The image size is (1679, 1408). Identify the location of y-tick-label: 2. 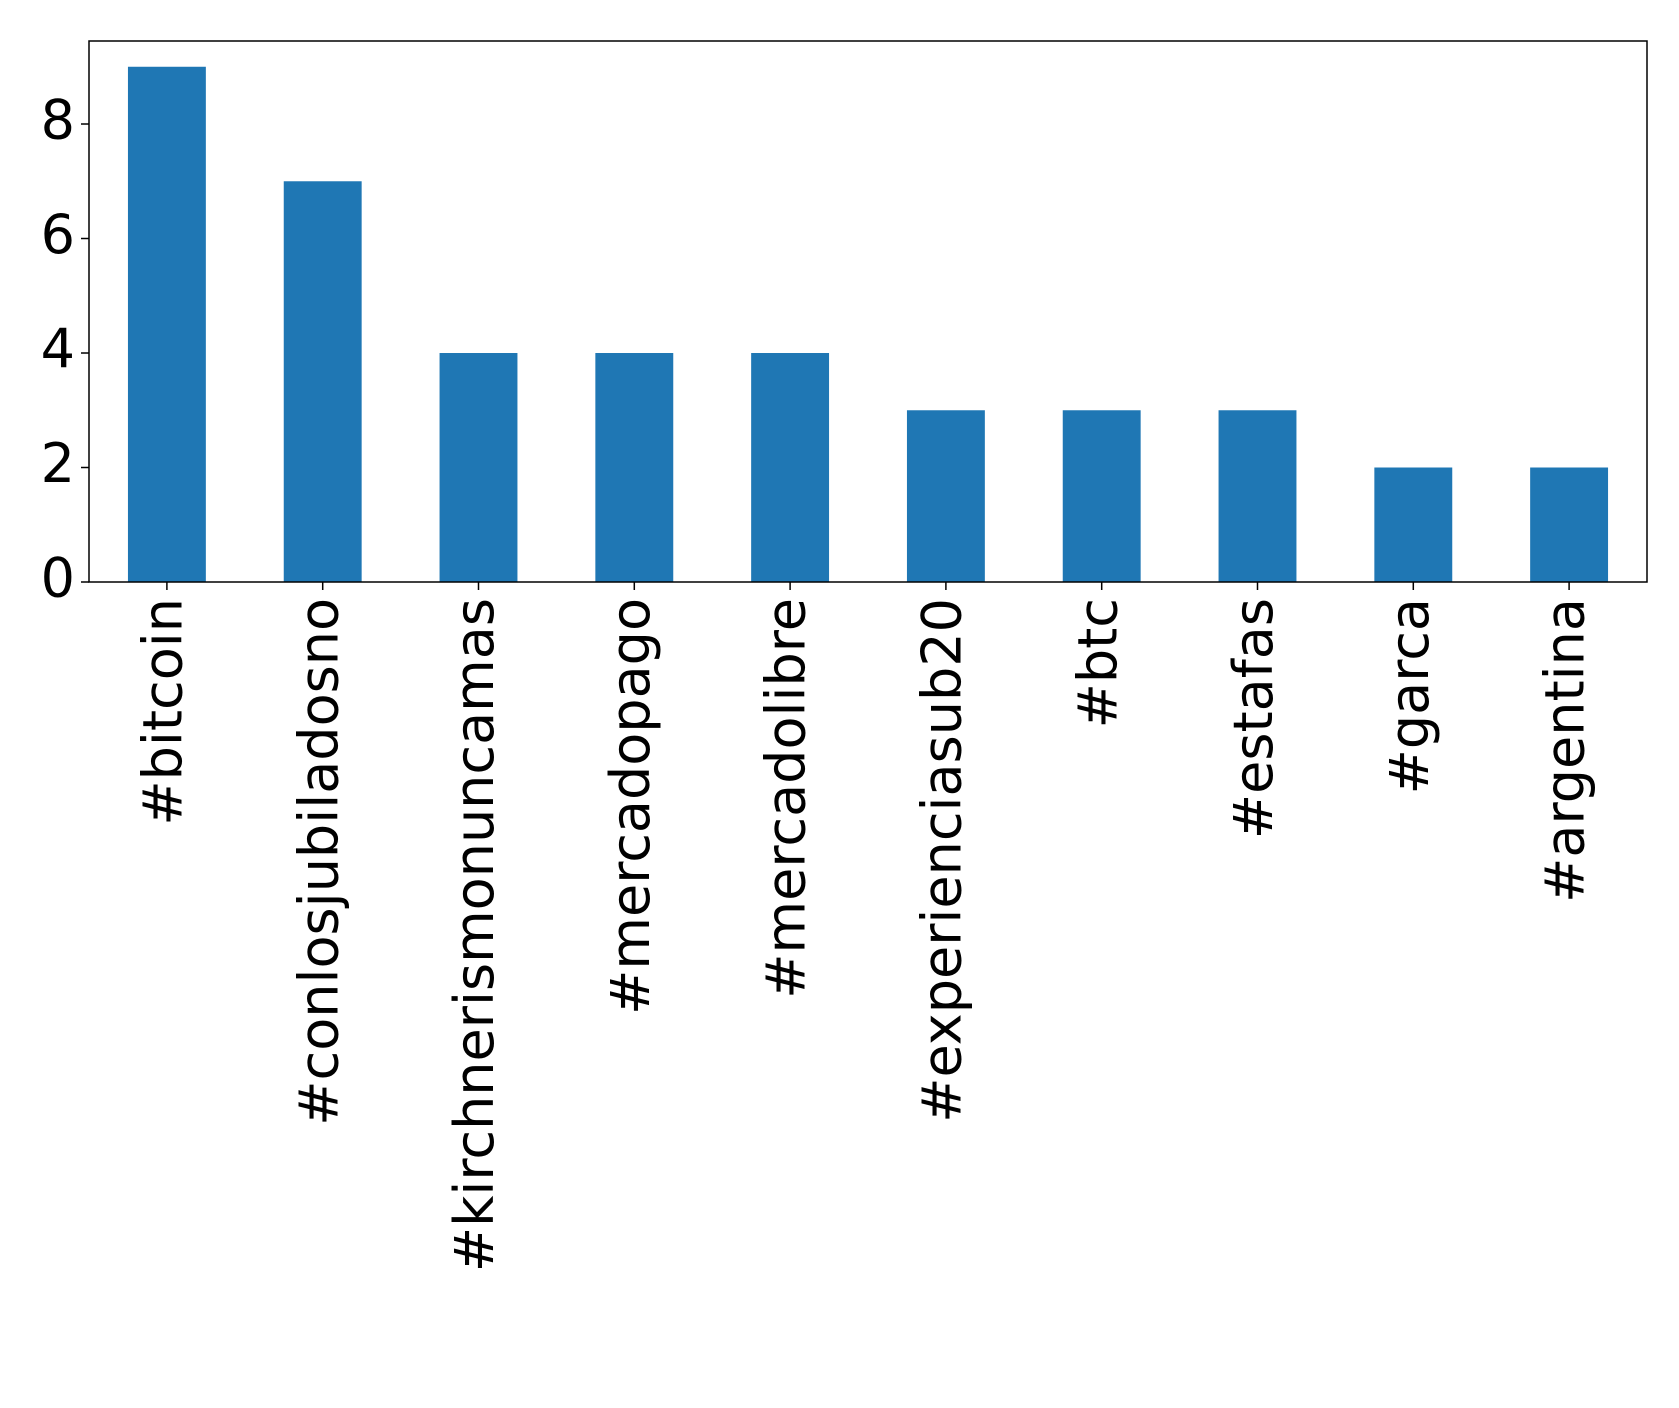
(58, 463).